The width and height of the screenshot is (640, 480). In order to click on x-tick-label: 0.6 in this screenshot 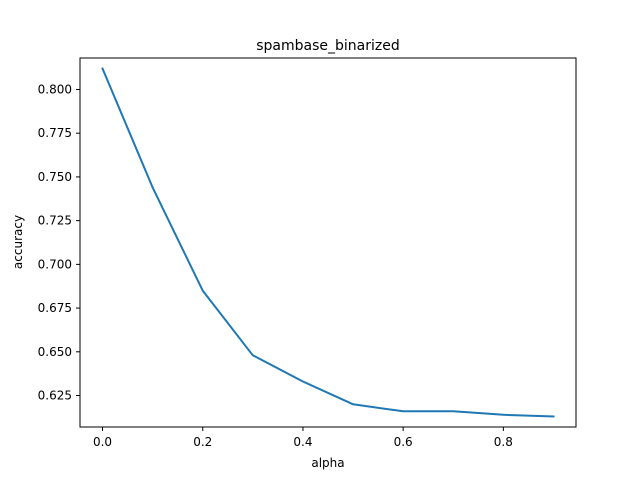, I will do `click(403, 442)`.